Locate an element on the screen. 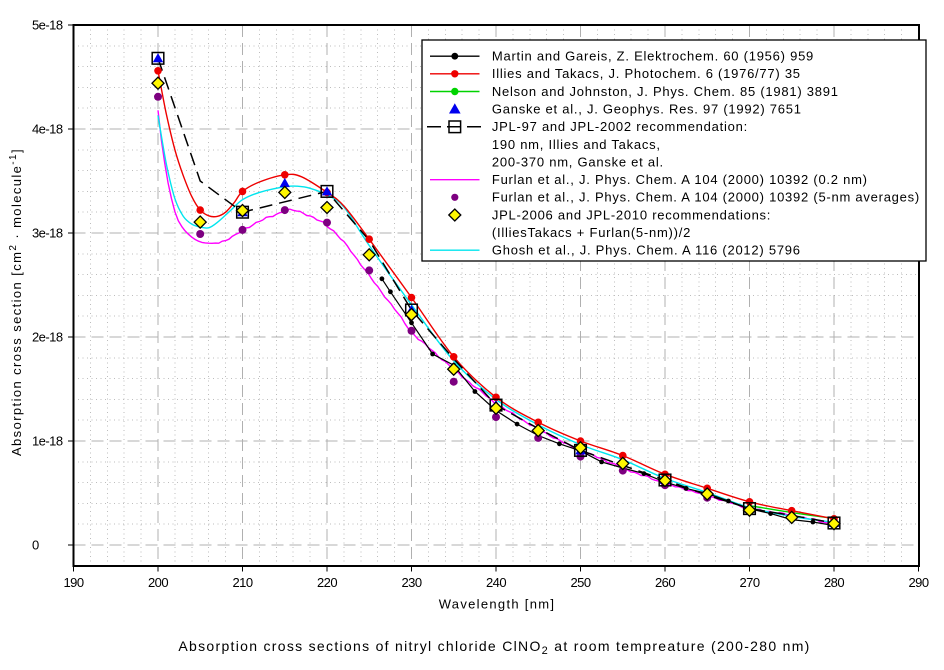 The height and width of the screenshot is (670, 944). svg-text: 3e-18 is located at coordinates (47, 232).